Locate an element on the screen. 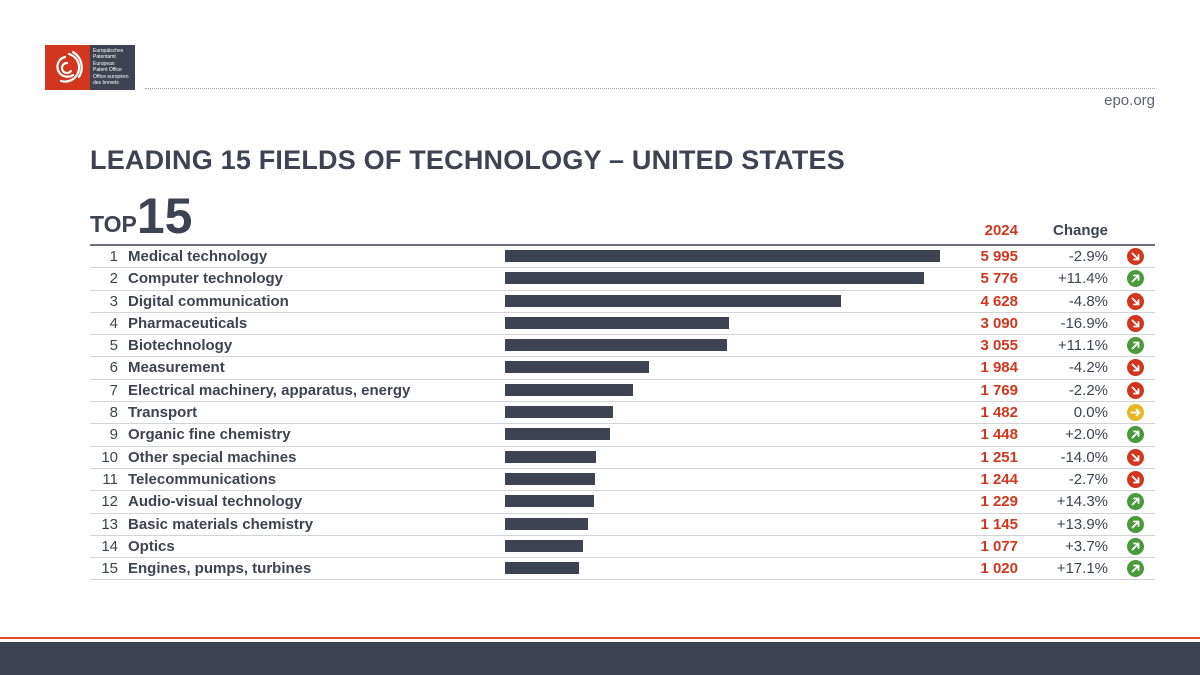 Image resolution: width=1200 pixels, height=675 pixels. row-change-label: +11.4% is located at coordinates (1082, 279).